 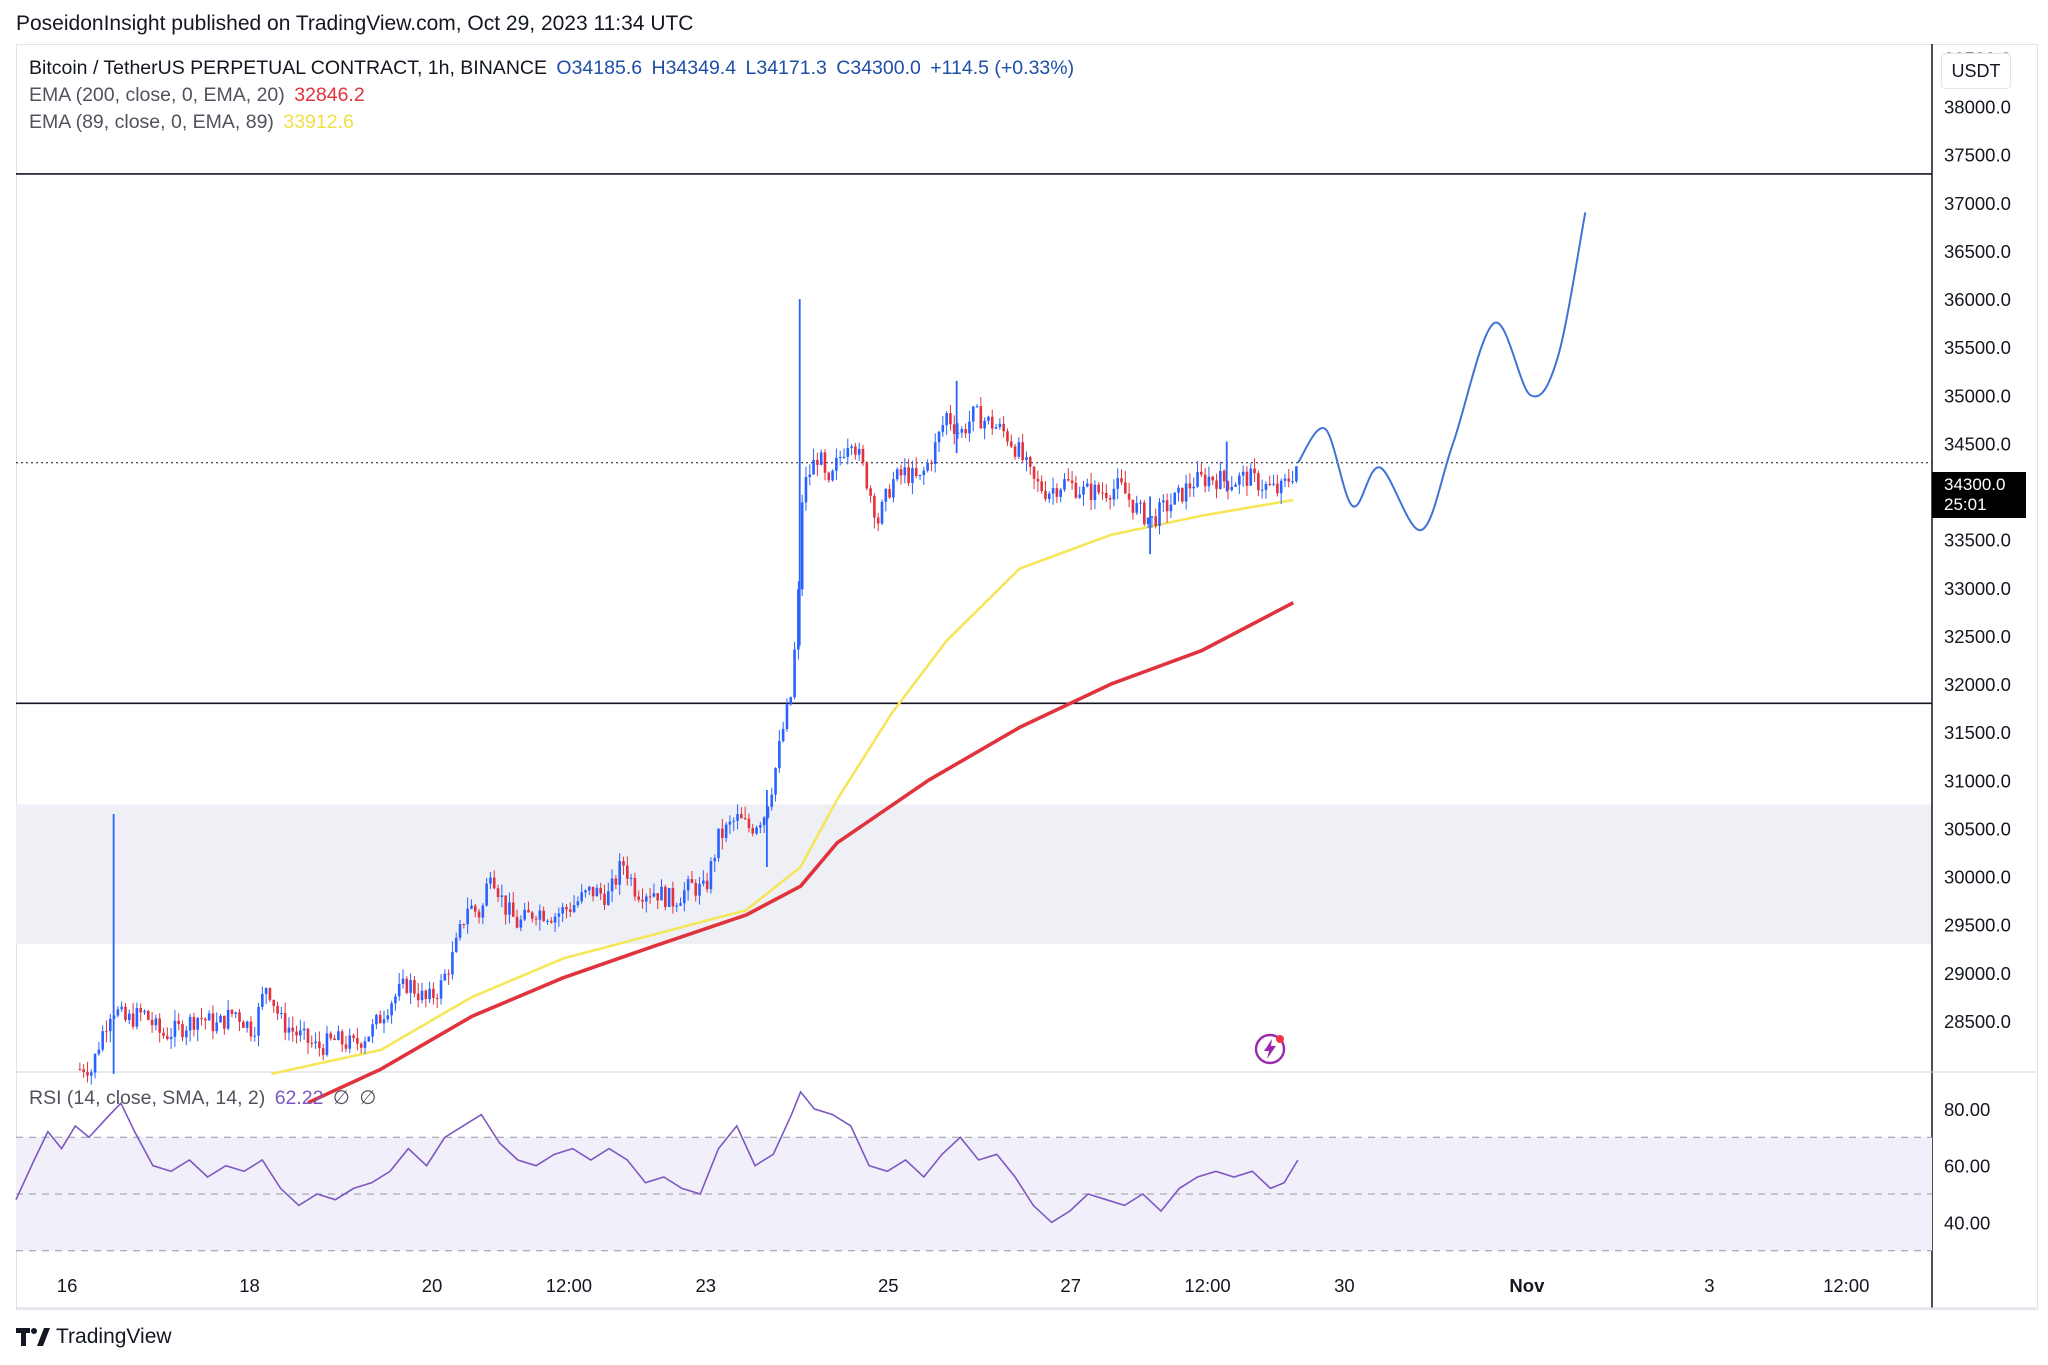 I want to click on tradingview-logo: TradingView, so click(x=94, y=1337).